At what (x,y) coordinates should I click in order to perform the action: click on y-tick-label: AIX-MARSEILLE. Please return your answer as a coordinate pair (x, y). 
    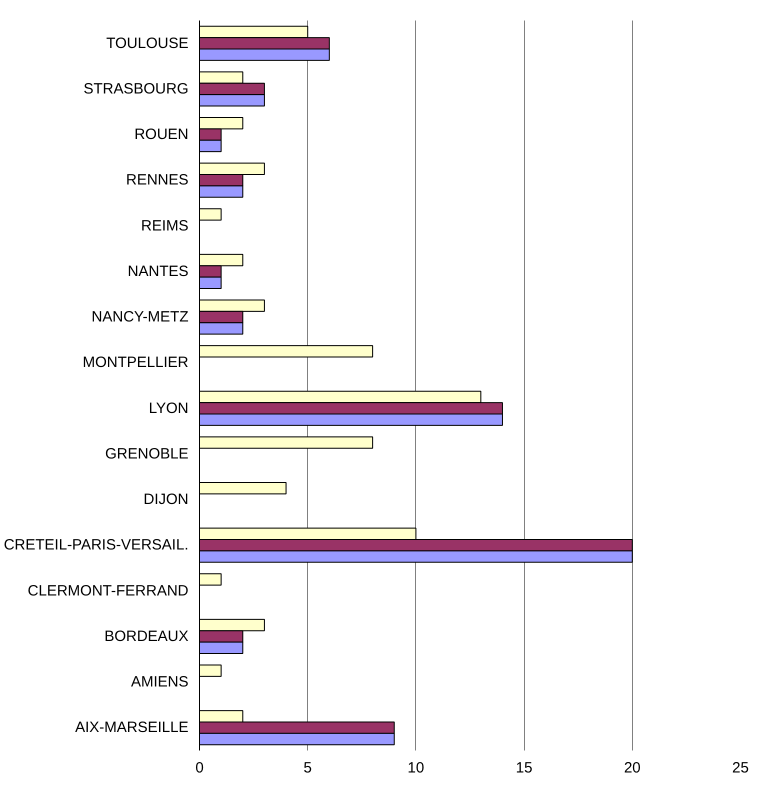
    Looking at the image, I should click on (132, 727).